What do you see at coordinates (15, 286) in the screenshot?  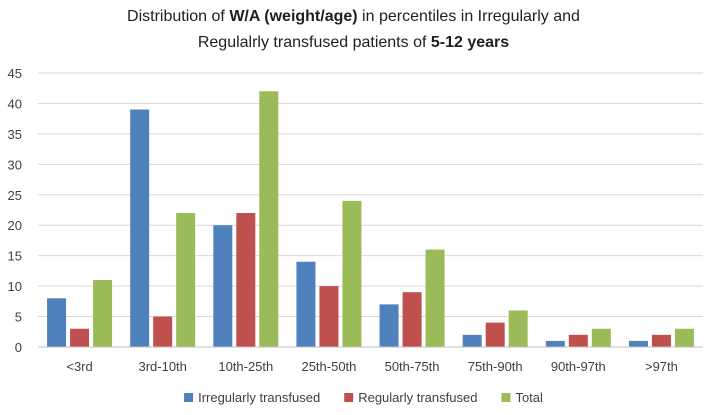 I see `y-tick-label: 10` at bounding box center [15, 286].